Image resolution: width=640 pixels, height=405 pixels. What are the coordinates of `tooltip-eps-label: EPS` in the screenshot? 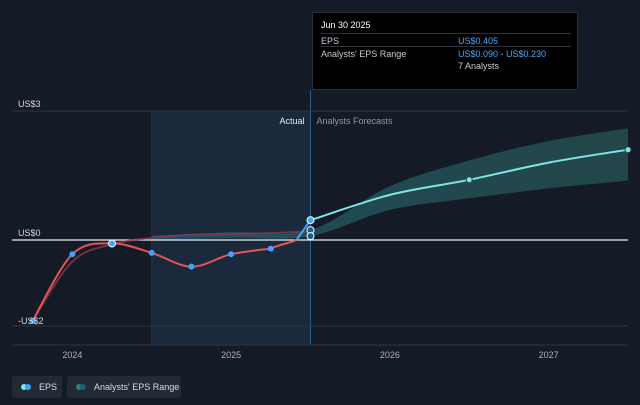 It's located at (330, 41).